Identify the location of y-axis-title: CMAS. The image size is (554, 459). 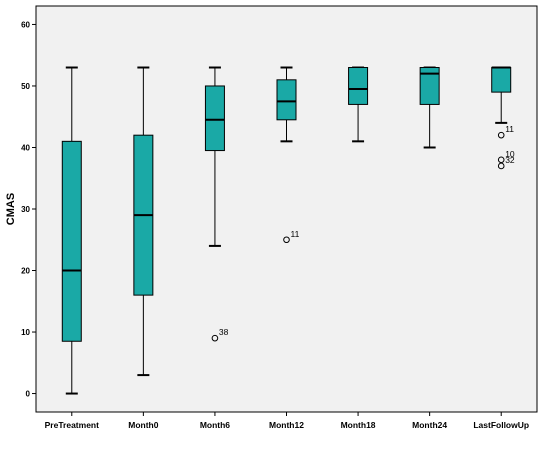
(11, 209).